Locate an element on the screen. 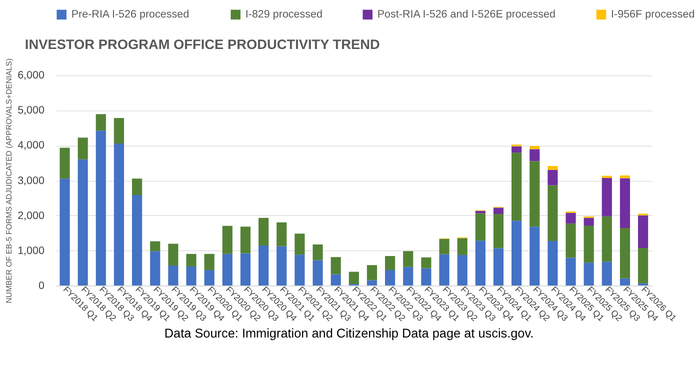 The width and height of the screenshot is (700, 379). legend-label: I-829 processed is located at coordinates (283, 14).